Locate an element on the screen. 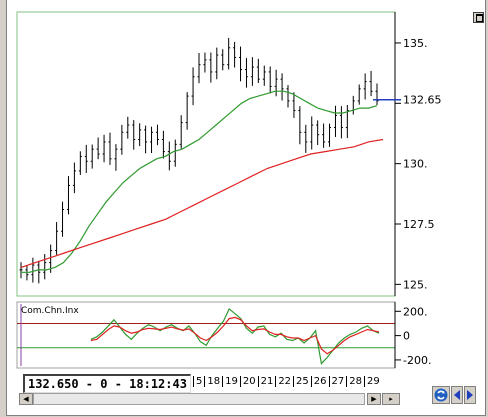 The width and height of the screenshot is (488, 417). date-tick-label: 29 is located at coordinates (372, 381).